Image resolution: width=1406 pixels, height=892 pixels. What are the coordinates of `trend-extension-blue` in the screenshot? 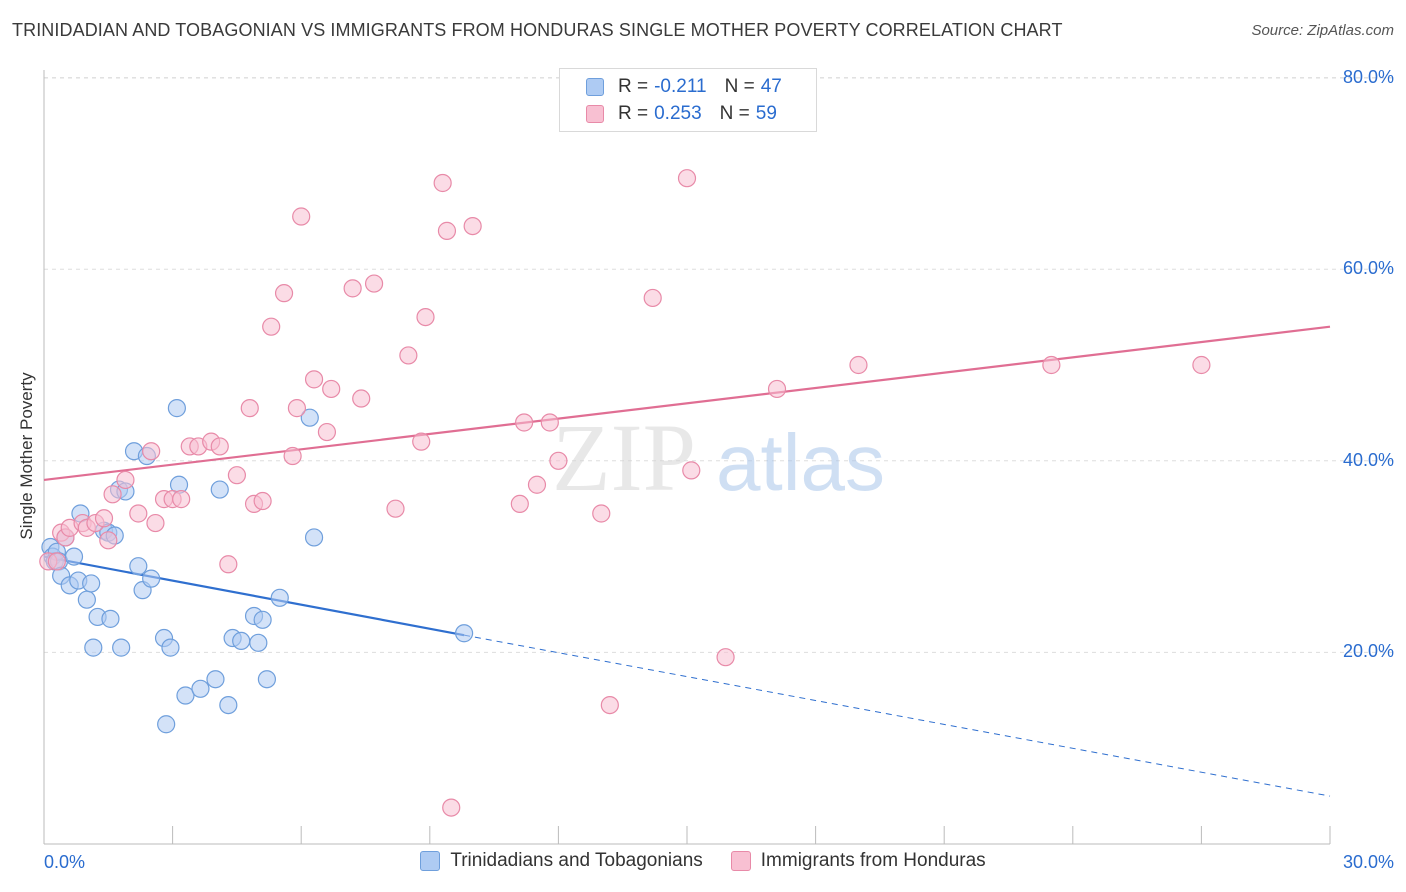 It's located at (897, 715).